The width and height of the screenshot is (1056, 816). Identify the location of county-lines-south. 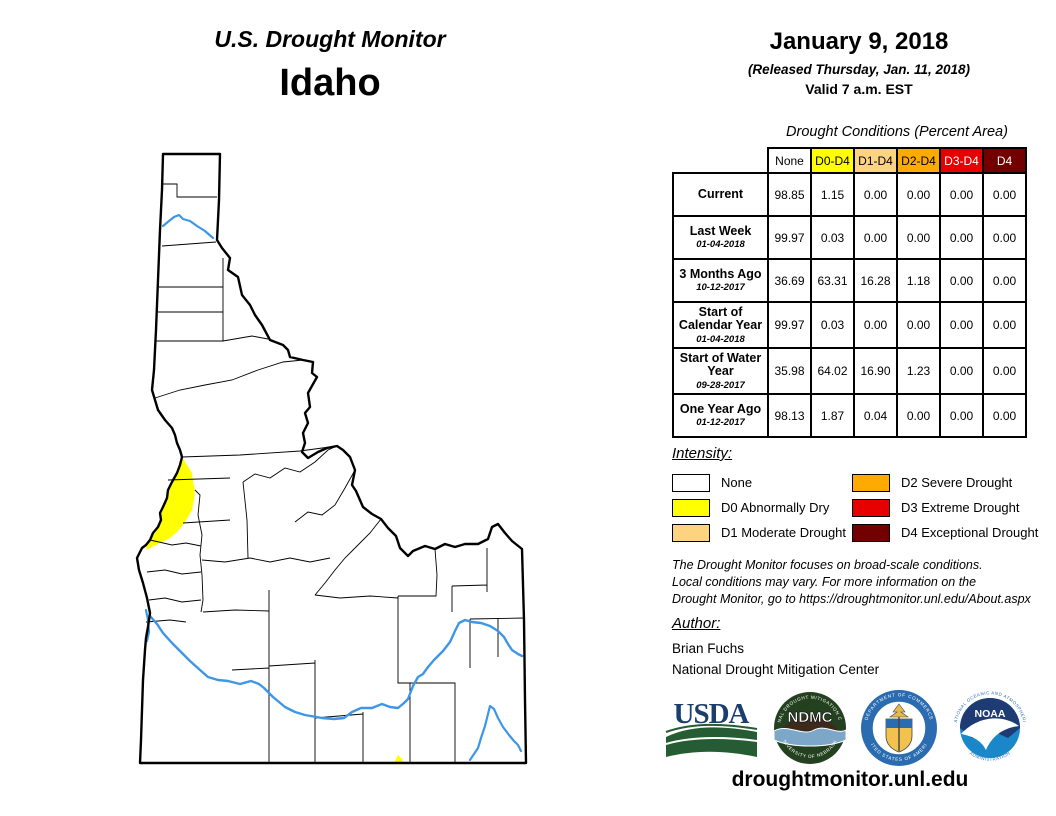
(329, 676).